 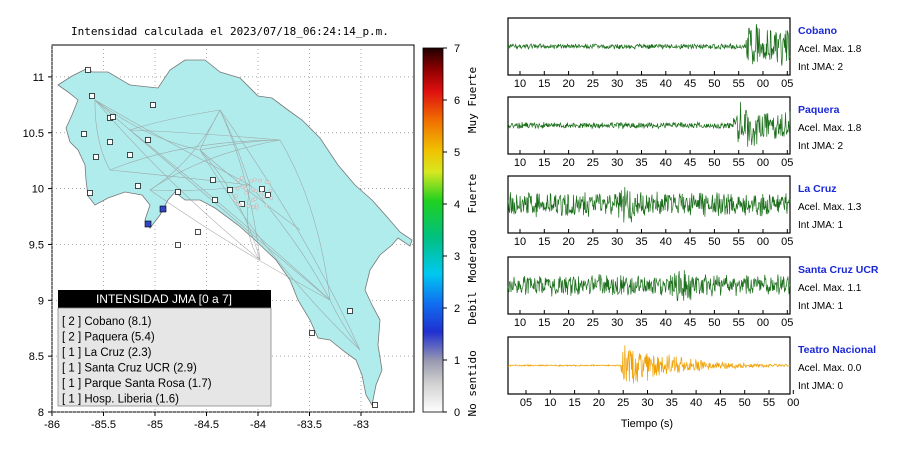 I want to click on legend-item: [ 1 ] Santa Cruz UCR (2.9), so click(x=129, y=369).